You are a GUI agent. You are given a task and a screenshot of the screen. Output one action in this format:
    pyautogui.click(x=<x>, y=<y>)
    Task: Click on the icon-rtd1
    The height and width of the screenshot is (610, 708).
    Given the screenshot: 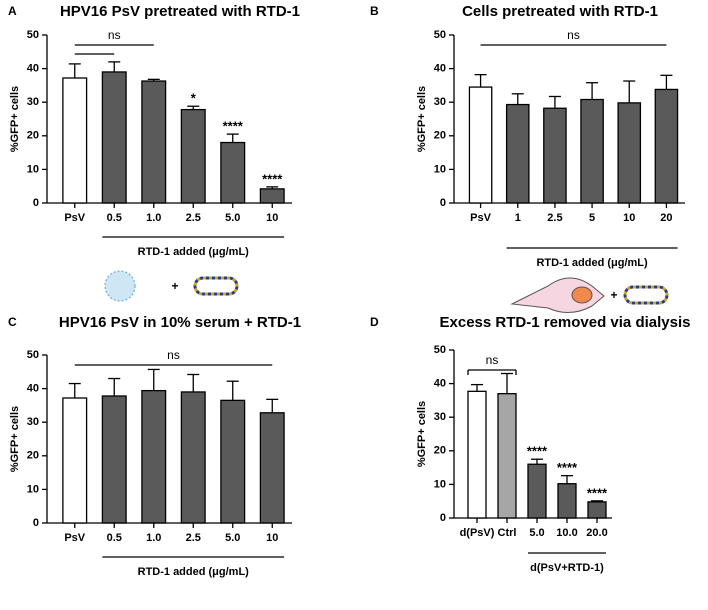 What is the action you would take?
    pyautogui.click(x=216, y=286)
    